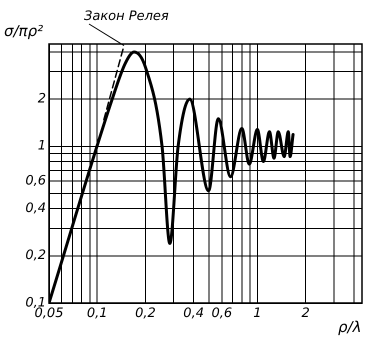  Describe the element at coordinates (35, 256) in the screenshot. I see `y-tick-label: 0,2` at that location.